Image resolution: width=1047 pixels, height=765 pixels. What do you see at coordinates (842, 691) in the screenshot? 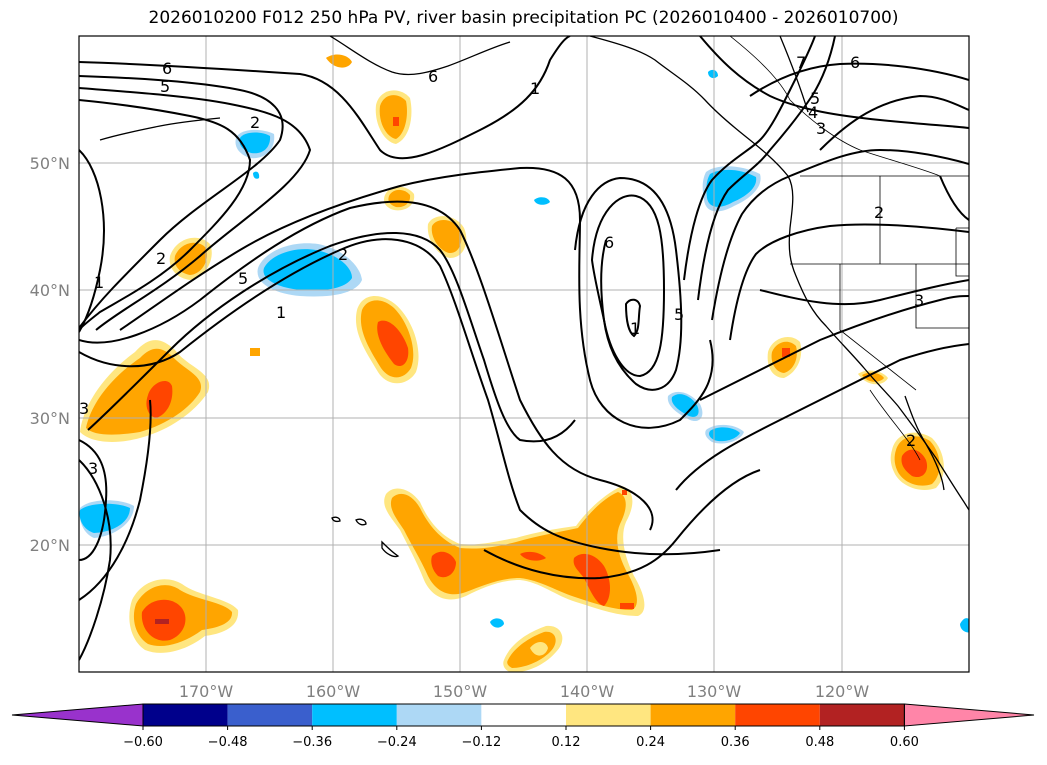
I see `lon-label: 120°W` at bounding box center [842, 691].